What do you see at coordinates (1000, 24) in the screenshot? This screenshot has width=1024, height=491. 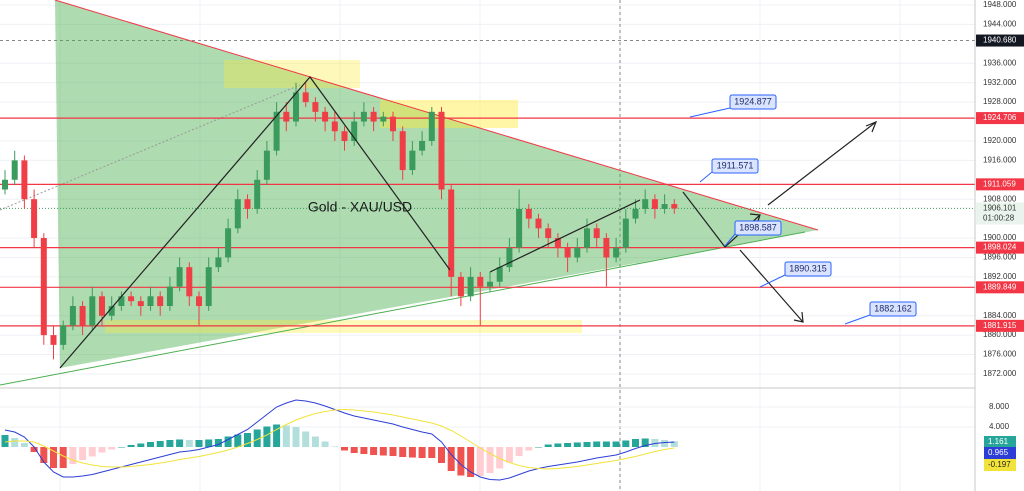 I see `y-tick-label: 1944.000` at bounding box center [1000, 24].